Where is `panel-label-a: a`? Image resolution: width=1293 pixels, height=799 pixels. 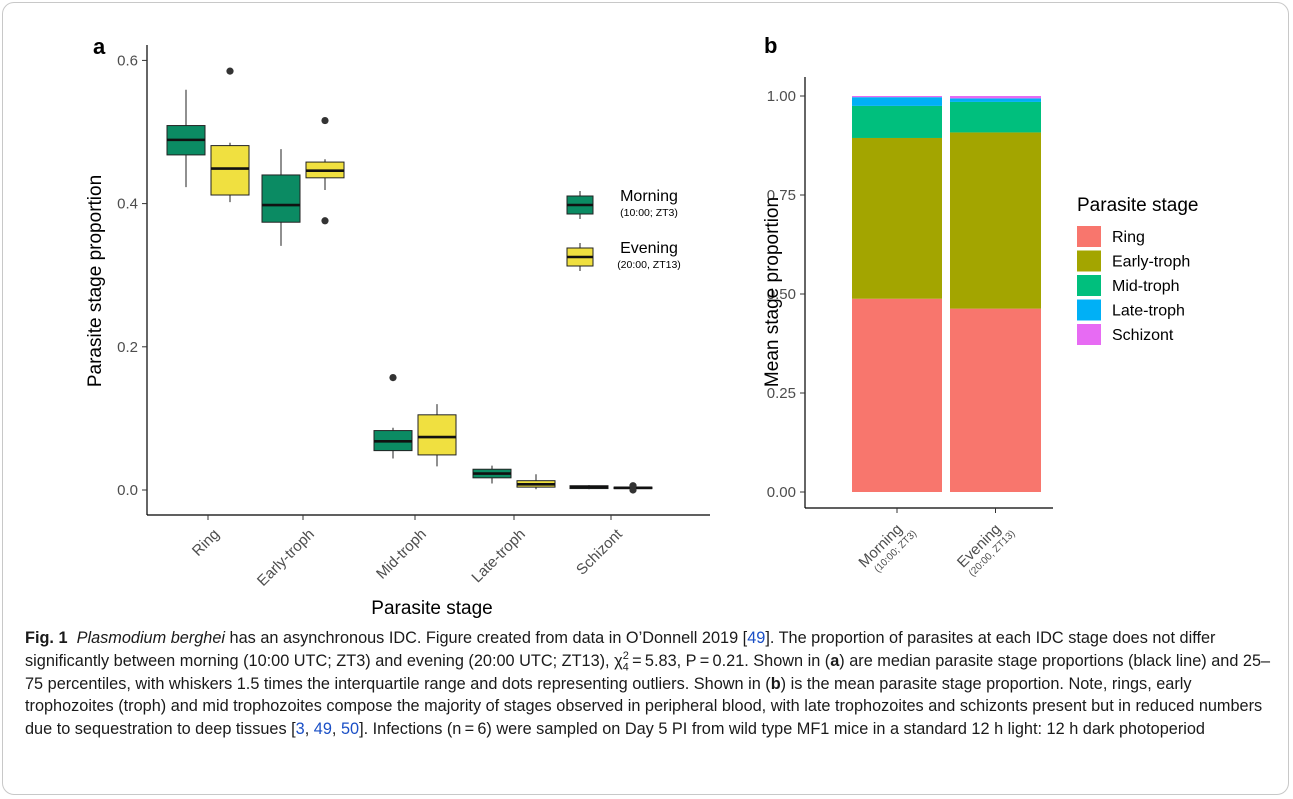
panel-label-a: a is located at coordinates (99, 46).